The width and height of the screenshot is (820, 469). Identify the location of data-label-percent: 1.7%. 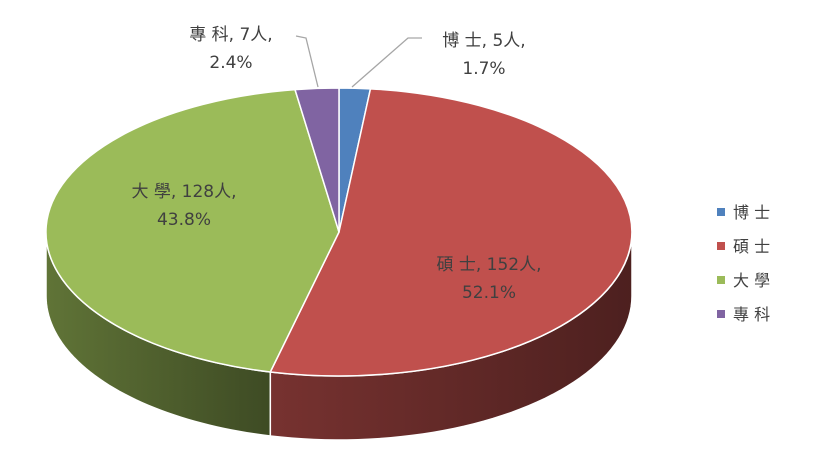
(483, 69).